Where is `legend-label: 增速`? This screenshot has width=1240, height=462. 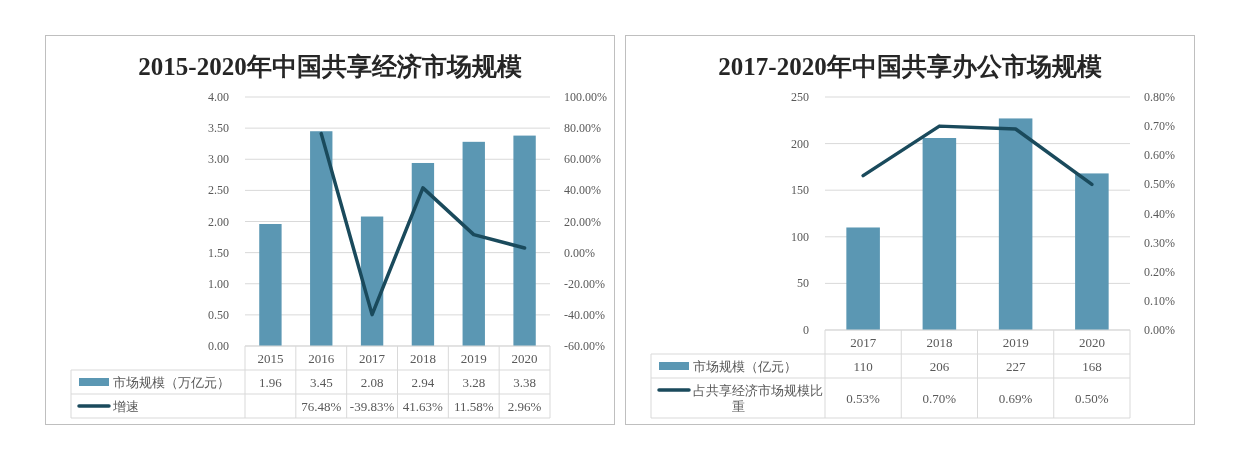
legend-label: 增速 is located at coordinates (125, 406).